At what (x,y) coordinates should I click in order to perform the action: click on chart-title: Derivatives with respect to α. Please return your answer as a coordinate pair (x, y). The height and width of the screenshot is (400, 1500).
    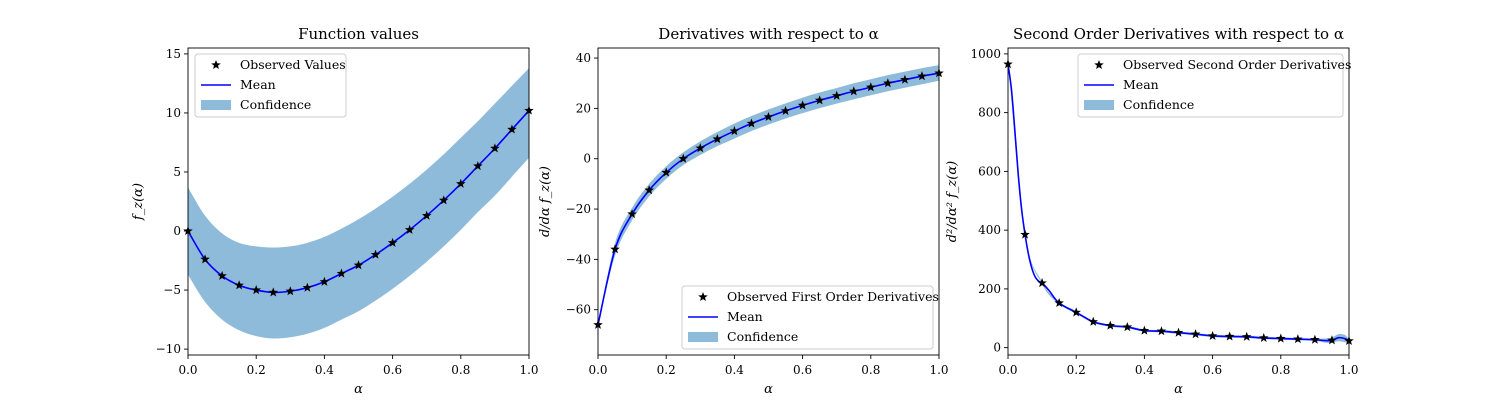
    Looking at the image, I should click on (768, 34).